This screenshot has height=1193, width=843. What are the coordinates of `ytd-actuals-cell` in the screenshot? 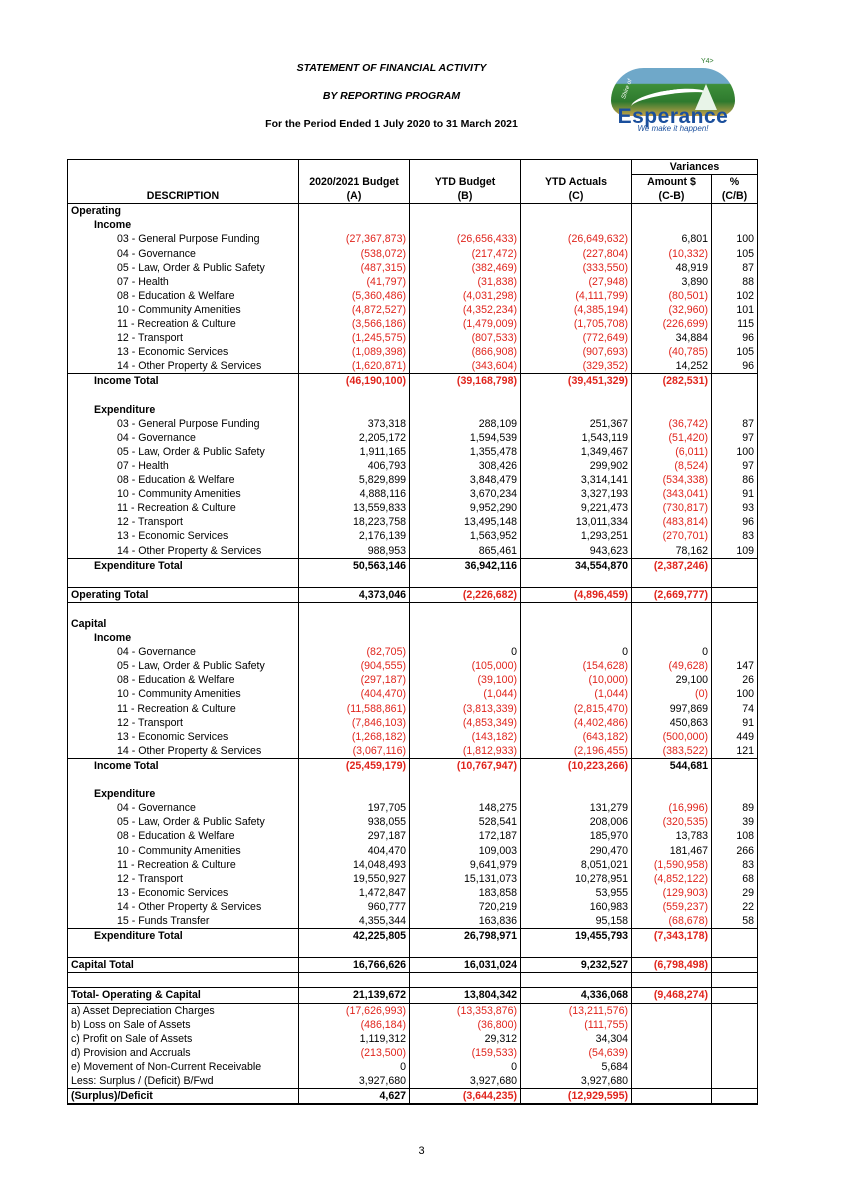 It's located at (576, 794).